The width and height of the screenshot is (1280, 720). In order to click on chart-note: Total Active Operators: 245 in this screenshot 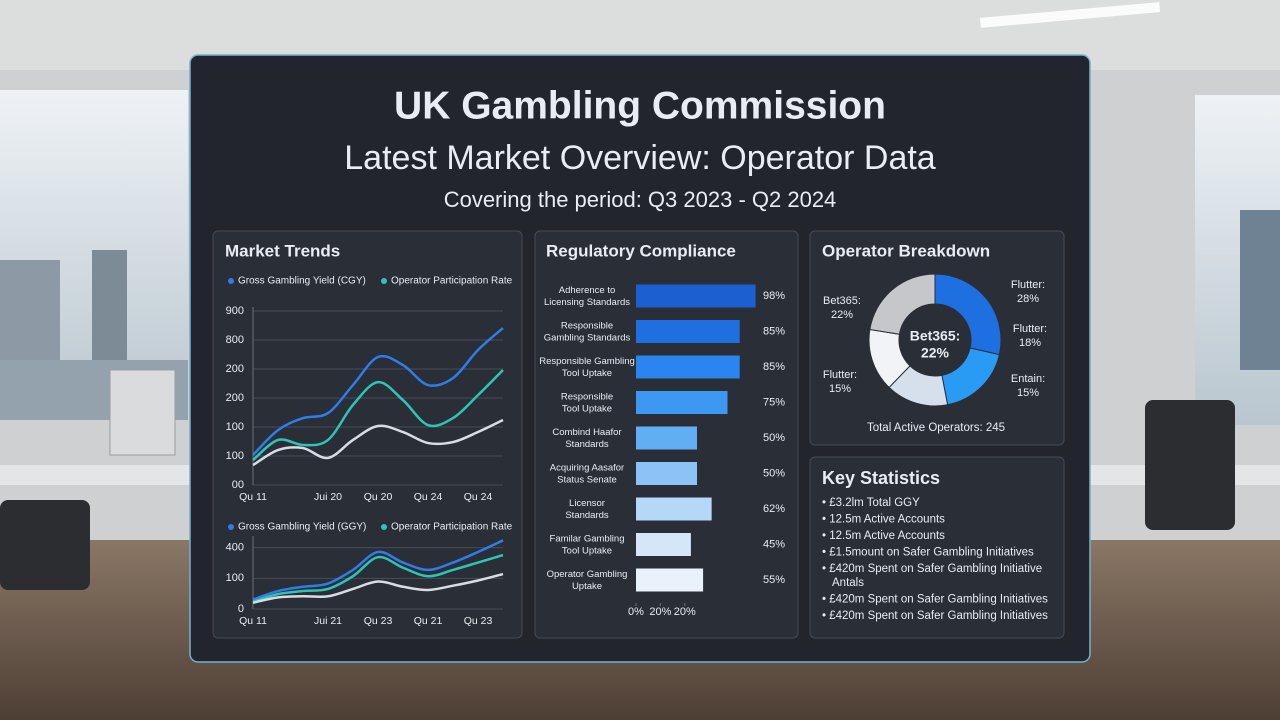, I will do `click(936, 428)`.